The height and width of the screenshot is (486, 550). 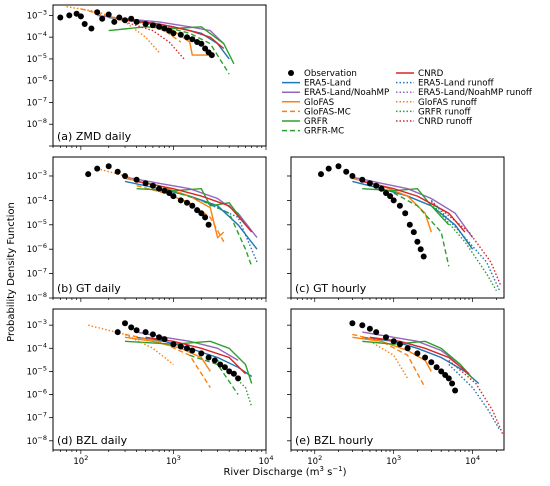 What do you see at coordinates (94, 136) in the screenshot?
I see `panel-label: (a) ZMD daily` at bounding box center [94, 136].